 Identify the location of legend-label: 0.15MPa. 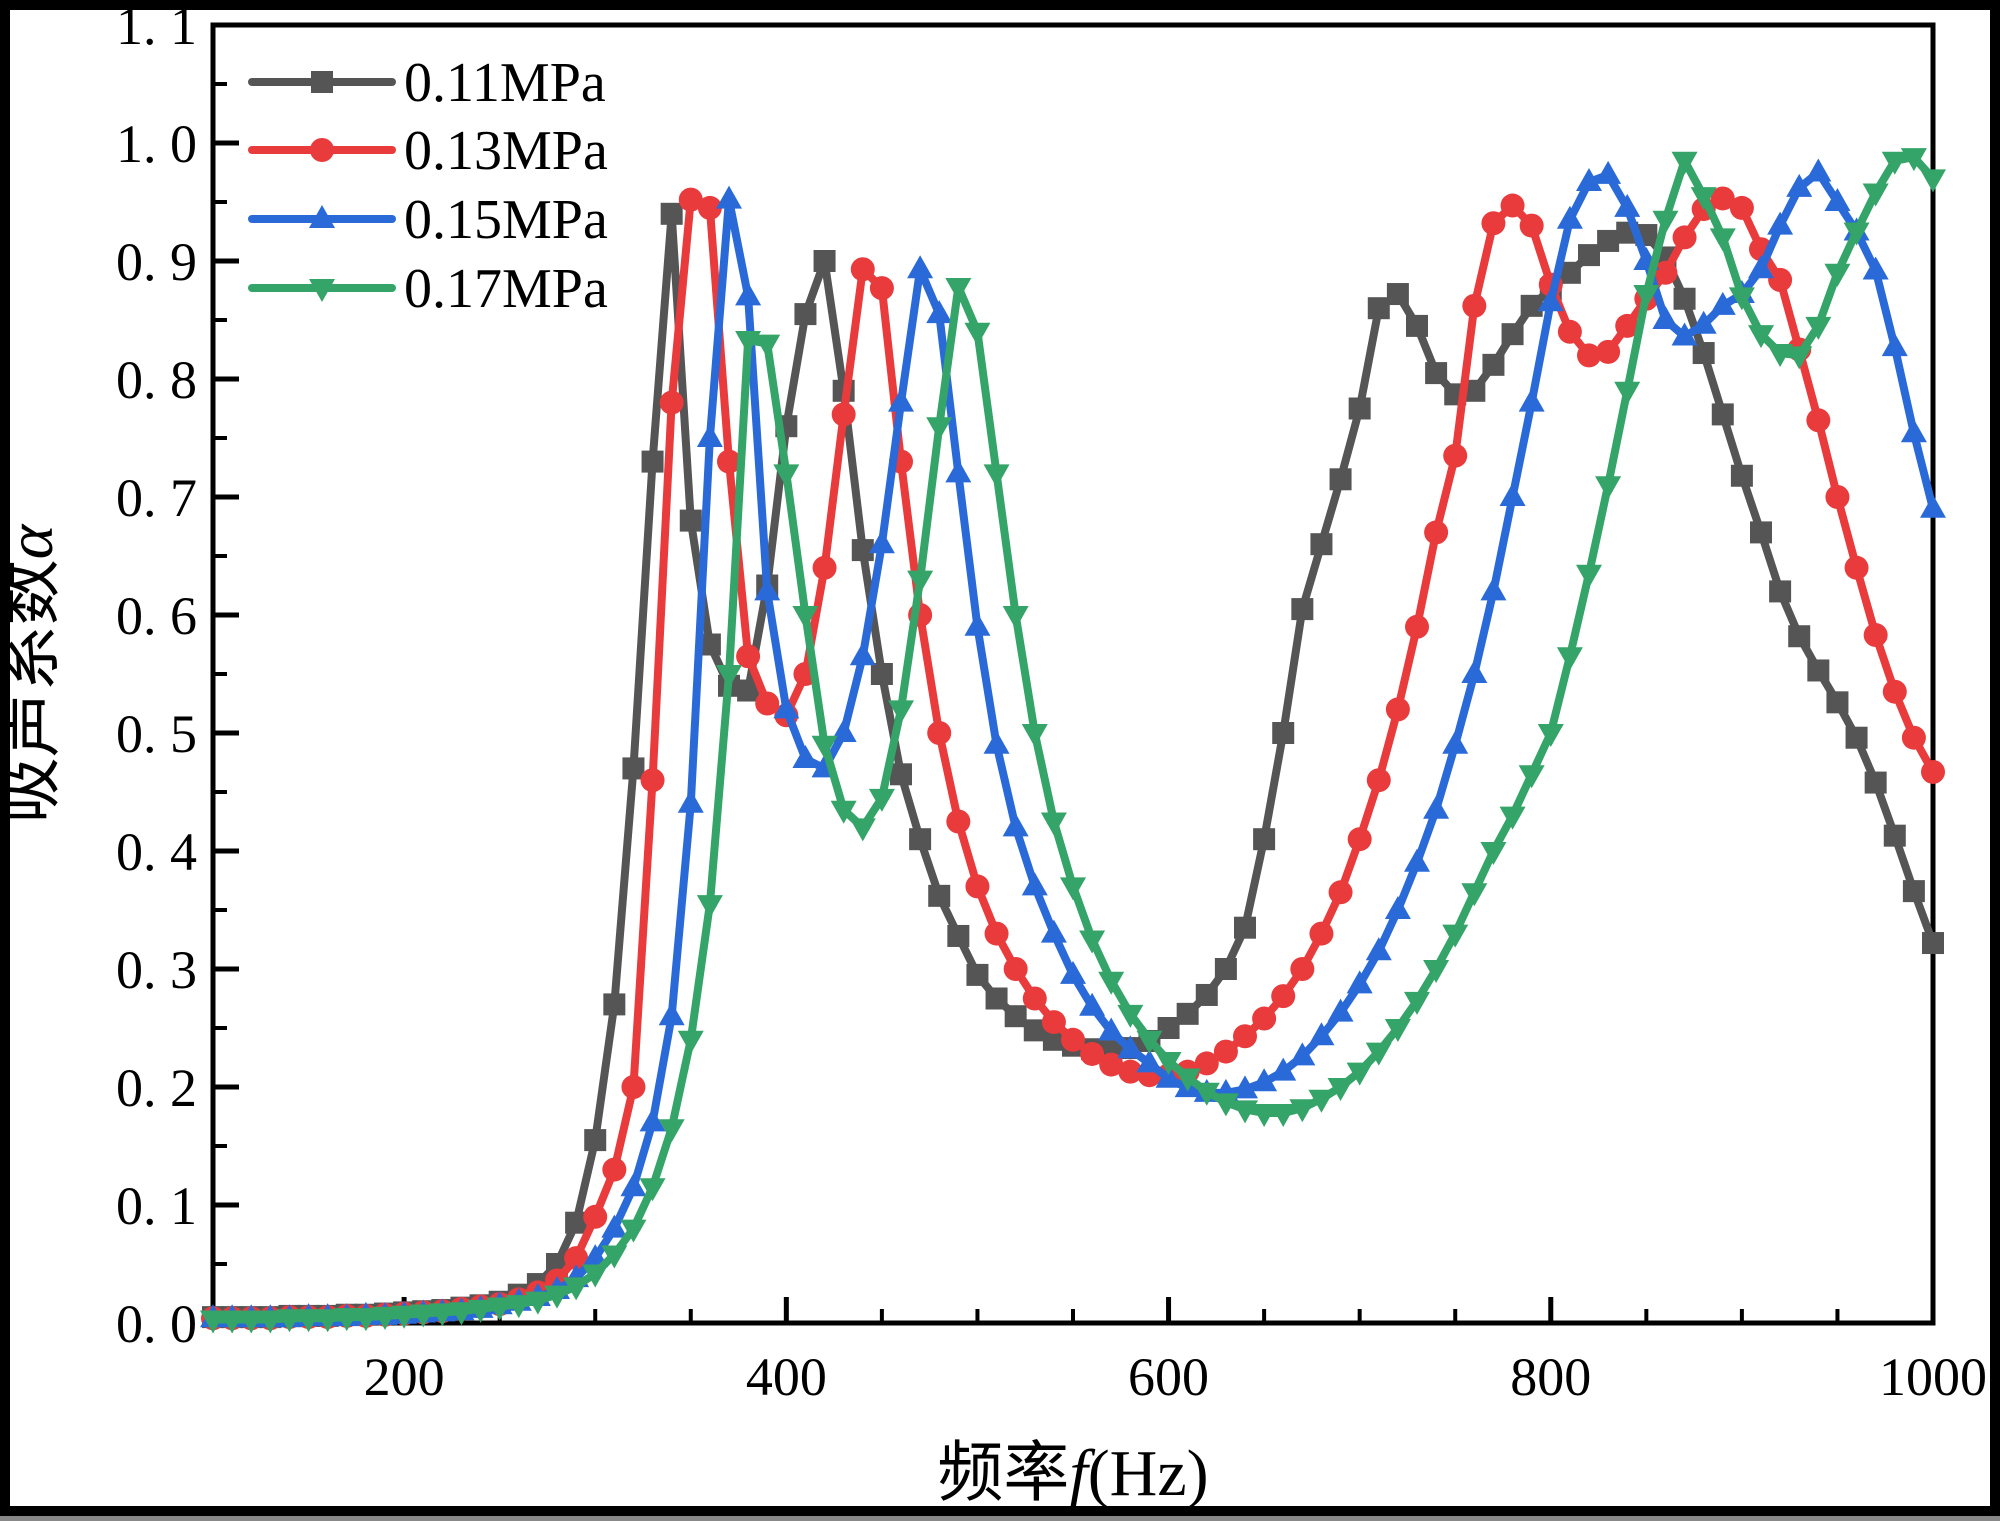
(506, 220).